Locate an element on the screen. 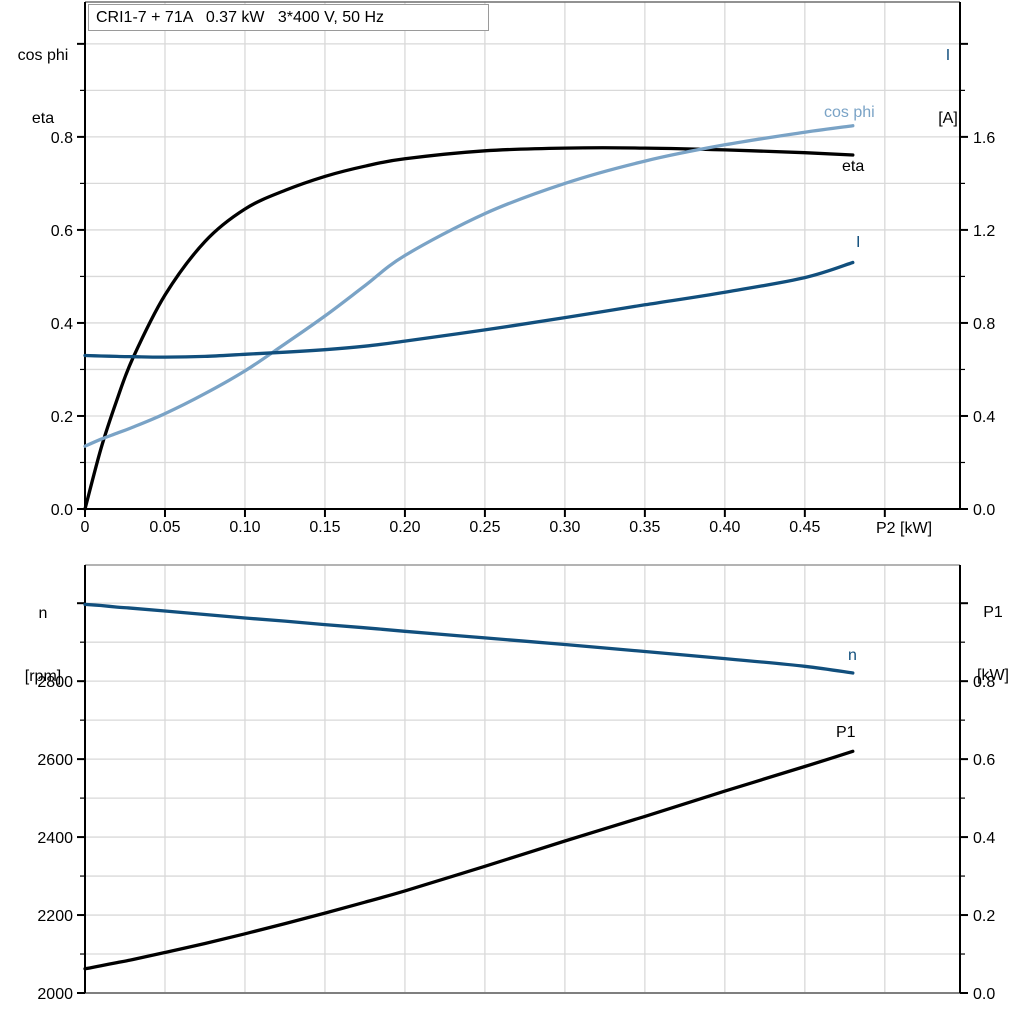  x-tick-label: 0.15 is located at coordinates (324, 527).